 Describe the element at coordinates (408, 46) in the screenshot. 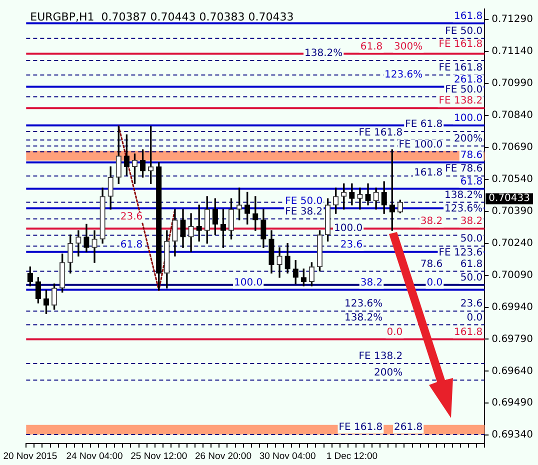

I see `annotation: 300%` at that location.